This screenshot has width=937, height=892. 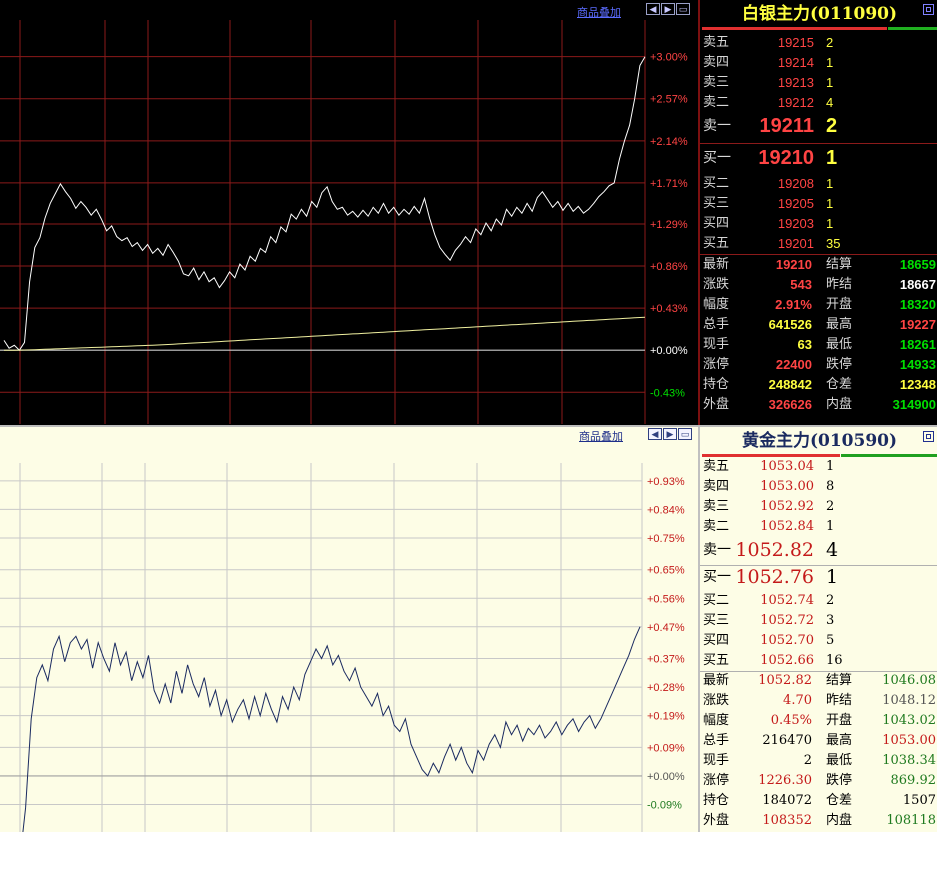 What do you see at coordinates (716, 720) in the screenshot?
I see `stat-label: 幅度` at bounding box center [716, 720].